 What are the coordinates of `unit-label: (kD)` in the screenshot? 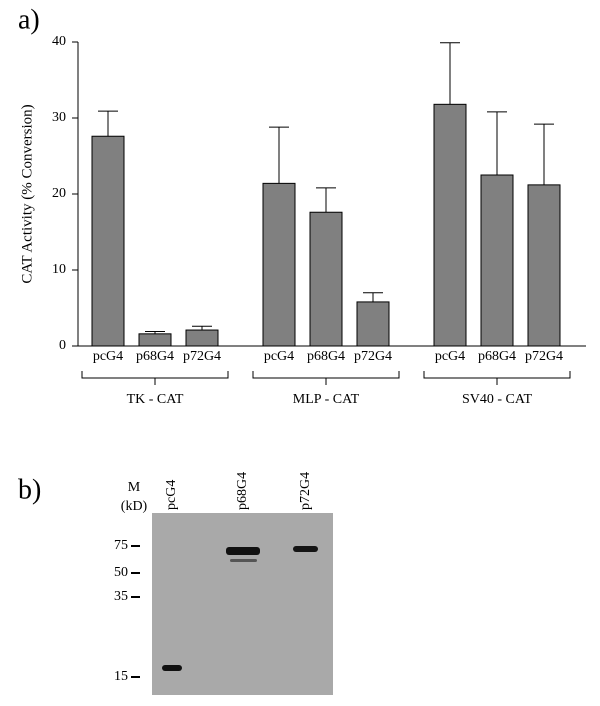 It's located at (134, 506).